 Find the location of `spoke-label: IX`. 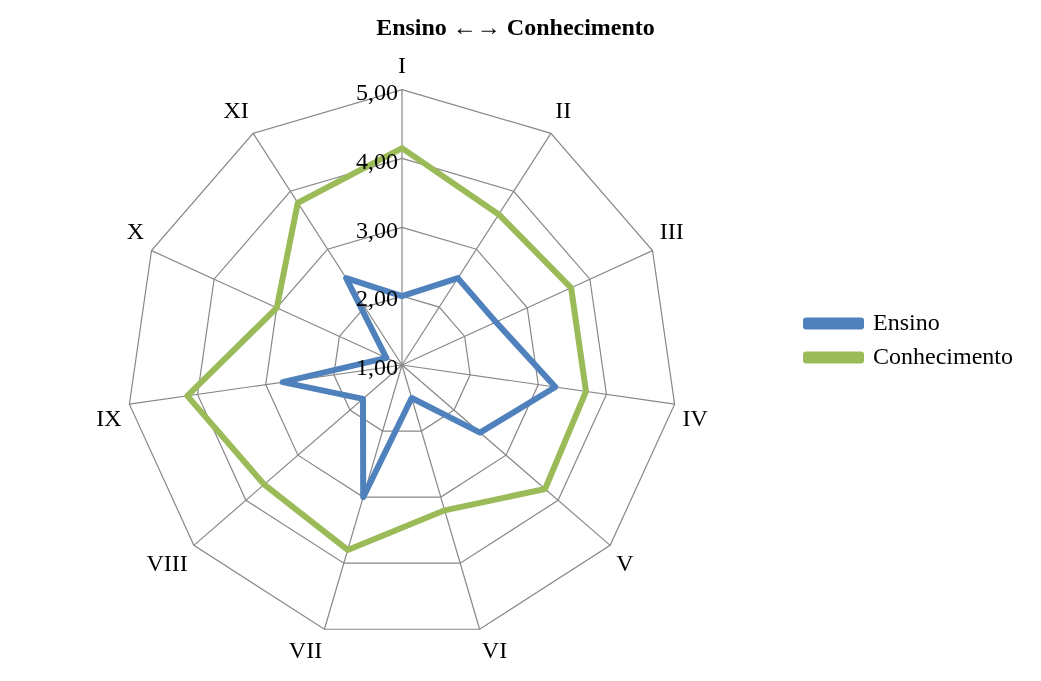

spoke-label: IX is located at coordinates (109, 418).